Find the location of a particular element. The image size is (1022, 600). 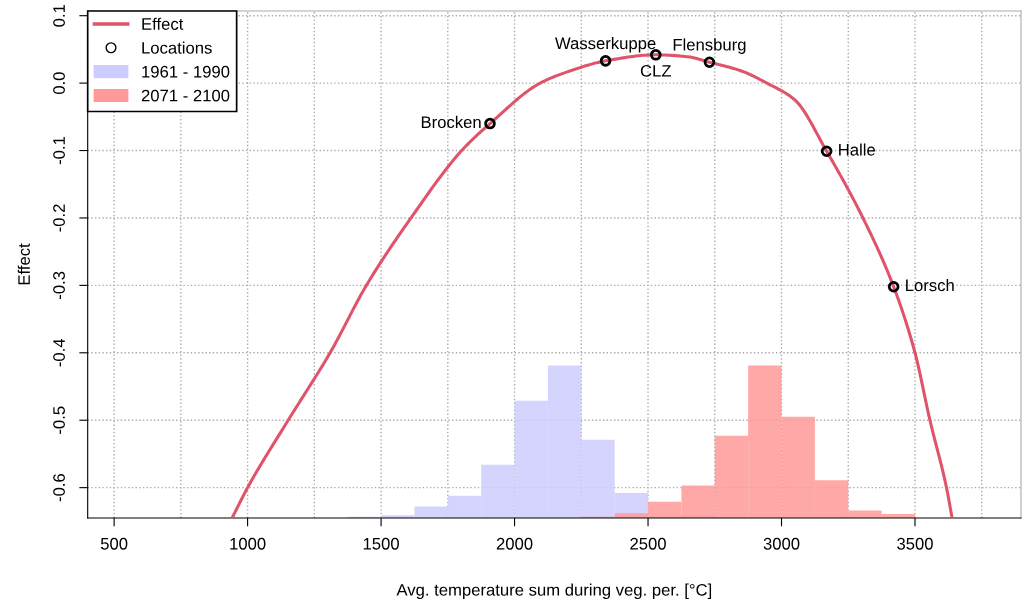

y-axis-title: Effect is located at coordinates (23, 264).